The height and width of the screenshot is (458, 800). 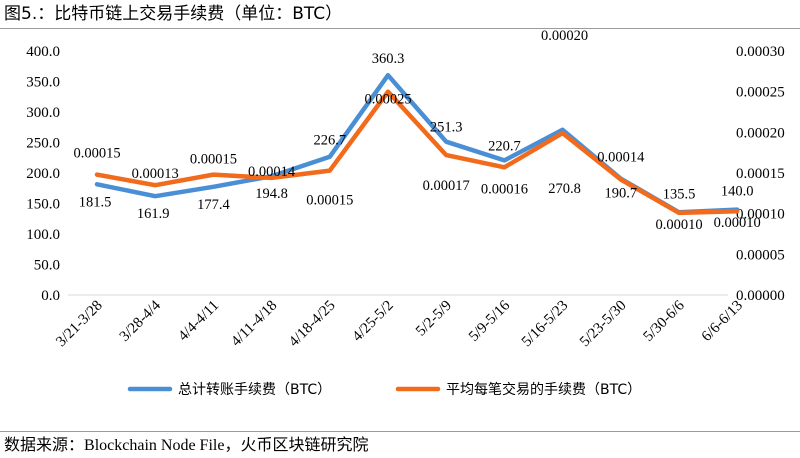 What do you see at coordinates (198, 321) in the screenshot?
I see `x-tick-label: 4/4-4/11` at bounding box center [198, 321].